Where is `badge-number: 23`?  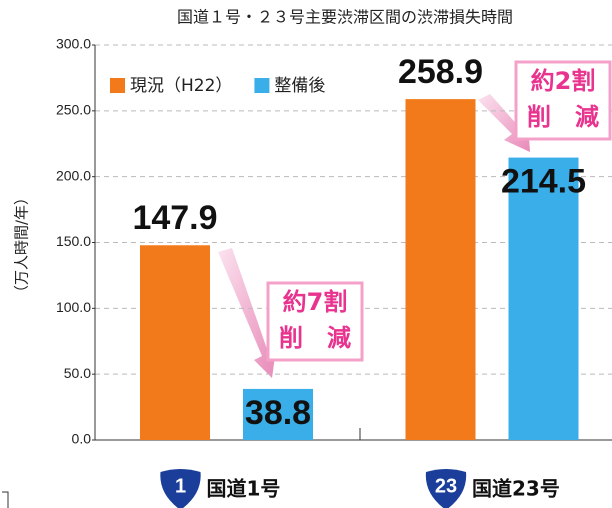 badge-number: 23 is located at coordinates (446, 486).